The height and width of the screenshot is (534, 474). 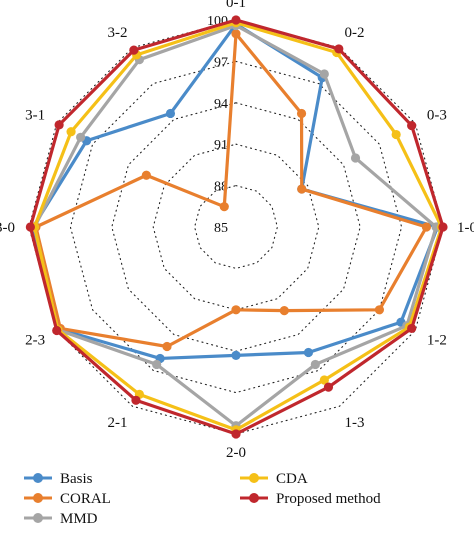 I want to click on legend-label: Basis, so click(x=76, y=479).